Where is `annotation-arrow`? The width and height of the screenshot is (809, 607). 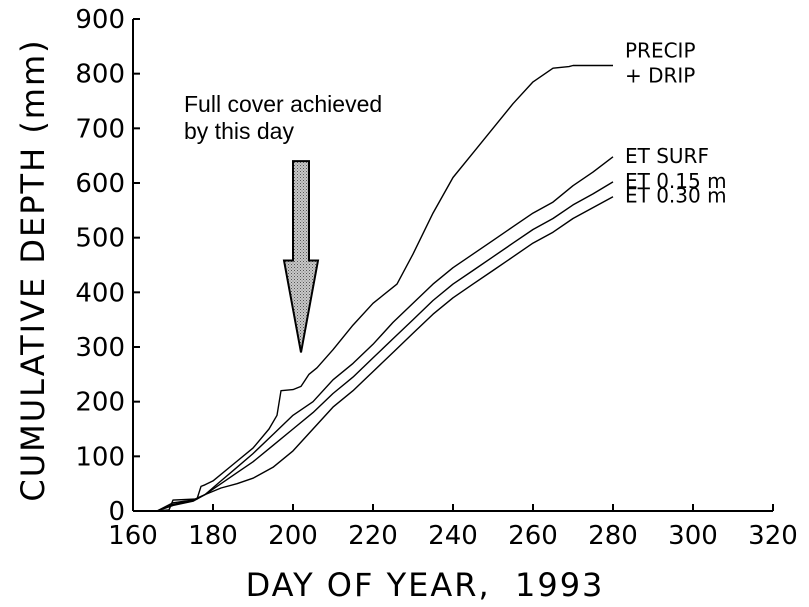
annotation-arrow is located at coordinates (301, 256).